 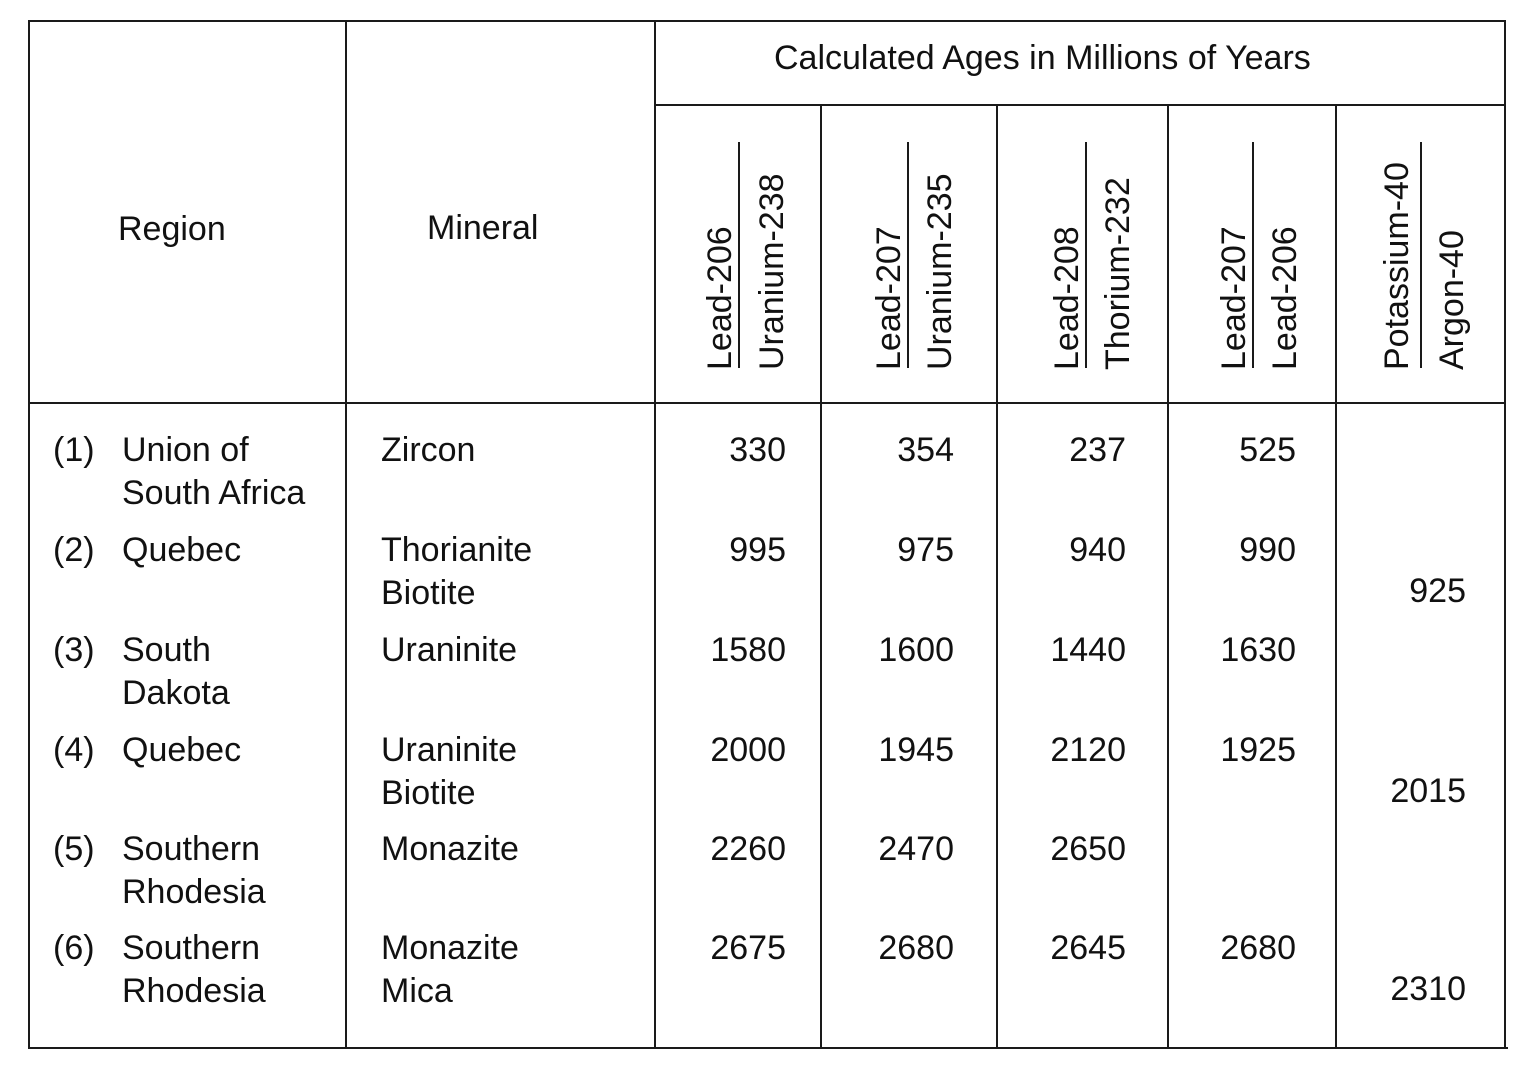 What do you see at coordinates (748, 750) in the screenshot?
I see `age-value: 2000` at bounding box center [748, 750].